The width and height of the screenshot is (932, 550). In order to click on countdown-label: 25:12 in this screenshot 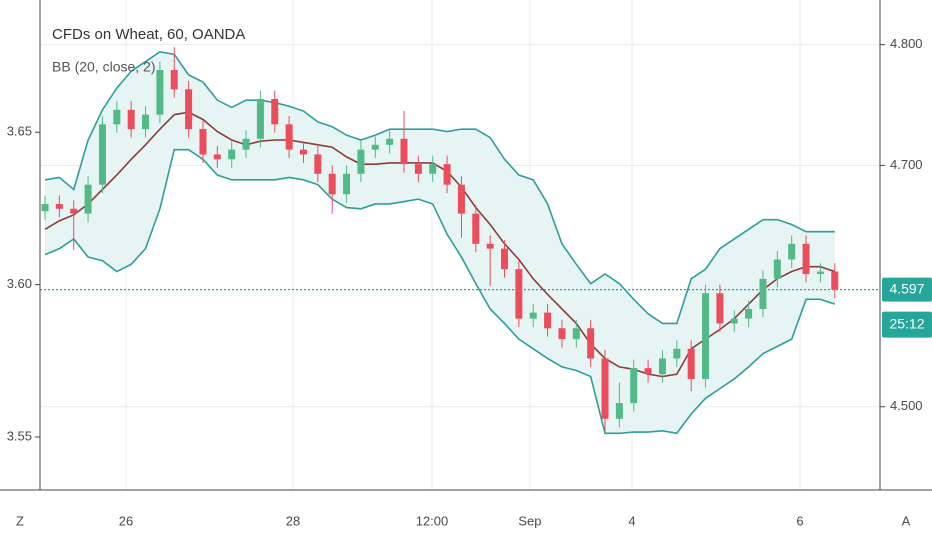, I will do `click(906, 323)`.